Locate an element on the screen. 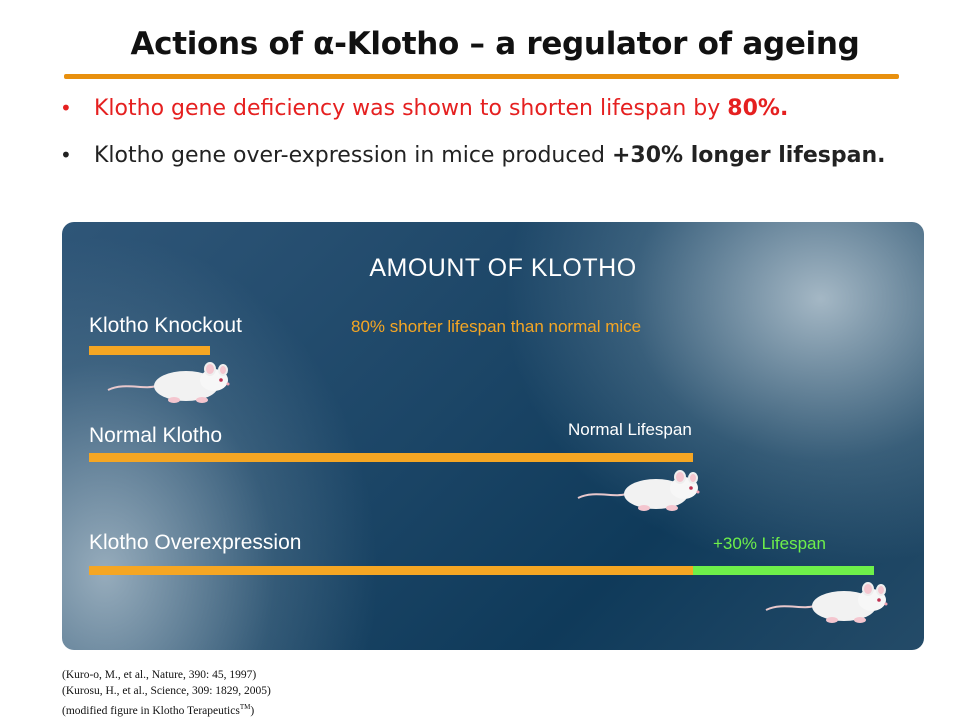 The width and height of the screenshot is (960, 720). amount-bar-overexpression is located at coordinates (391, 570).